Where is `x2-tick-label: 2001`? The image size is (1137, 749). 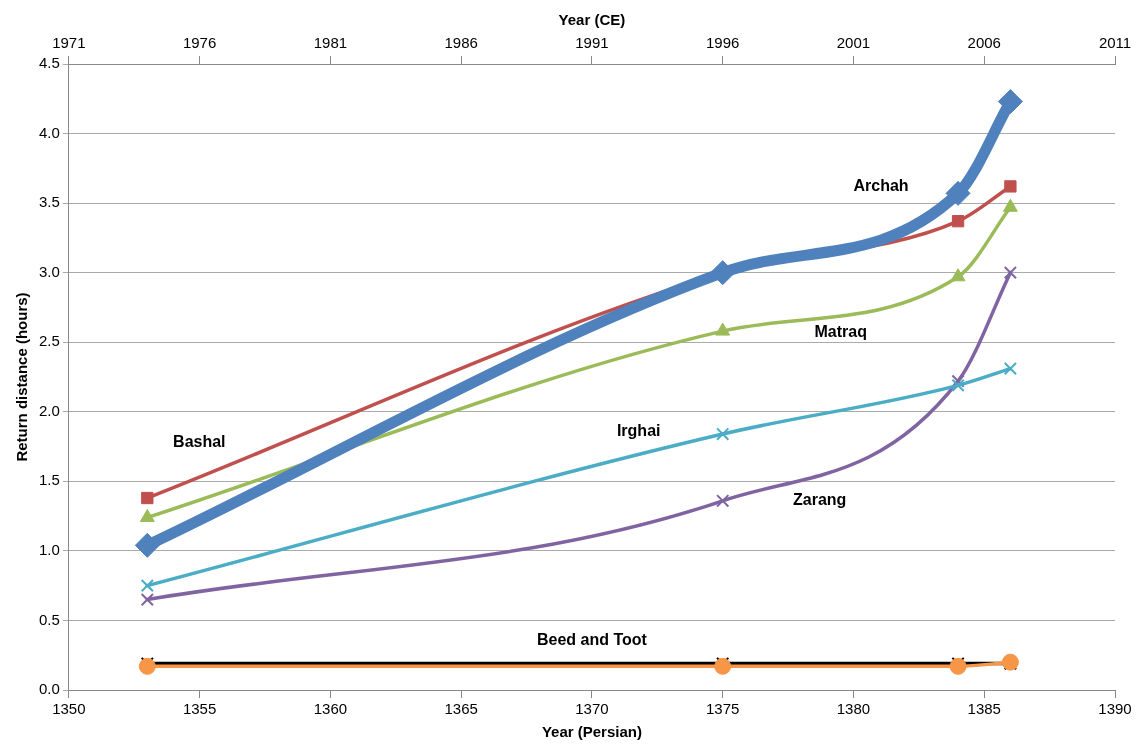 x2-tick-label: 2001 is located at coordinates (853, 43).